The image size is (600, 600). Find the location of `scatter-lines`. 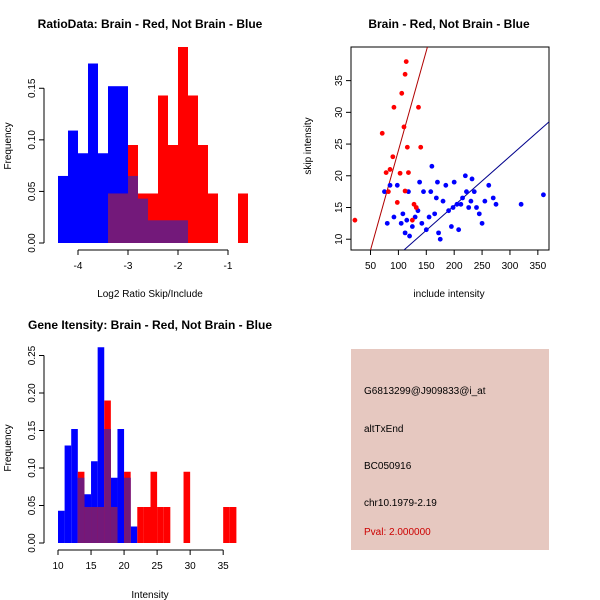

scatter-lines is located at coordinates (459, 148).